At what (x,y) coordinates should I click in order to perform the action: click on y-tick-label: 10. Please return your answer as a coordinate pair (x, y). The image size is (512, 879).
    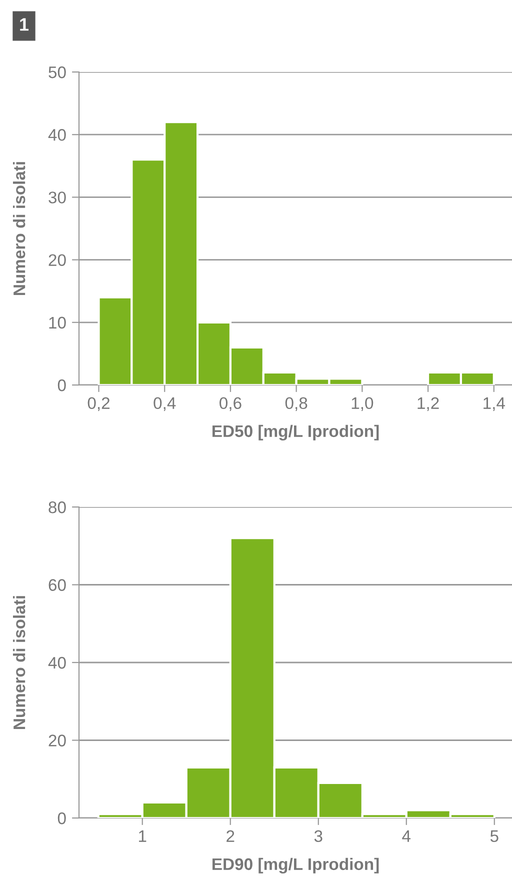
    Looking at the image, I should click on (57, 322).